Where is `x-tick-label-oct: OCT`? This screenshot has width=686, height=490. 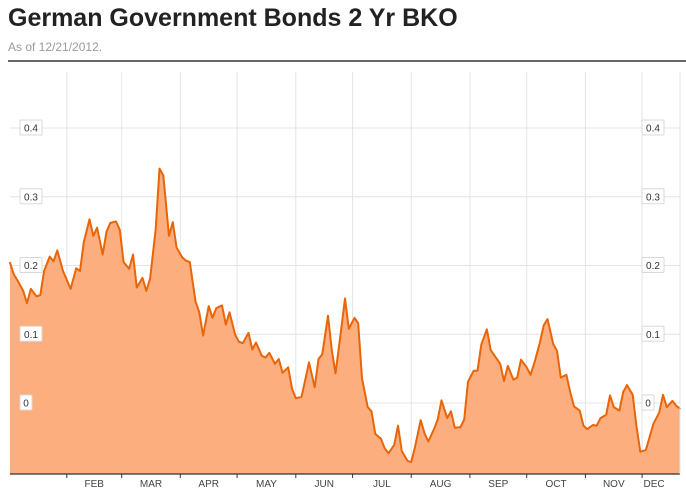
x-tick-label-oct: OCT is located at coordinates (555, 484).